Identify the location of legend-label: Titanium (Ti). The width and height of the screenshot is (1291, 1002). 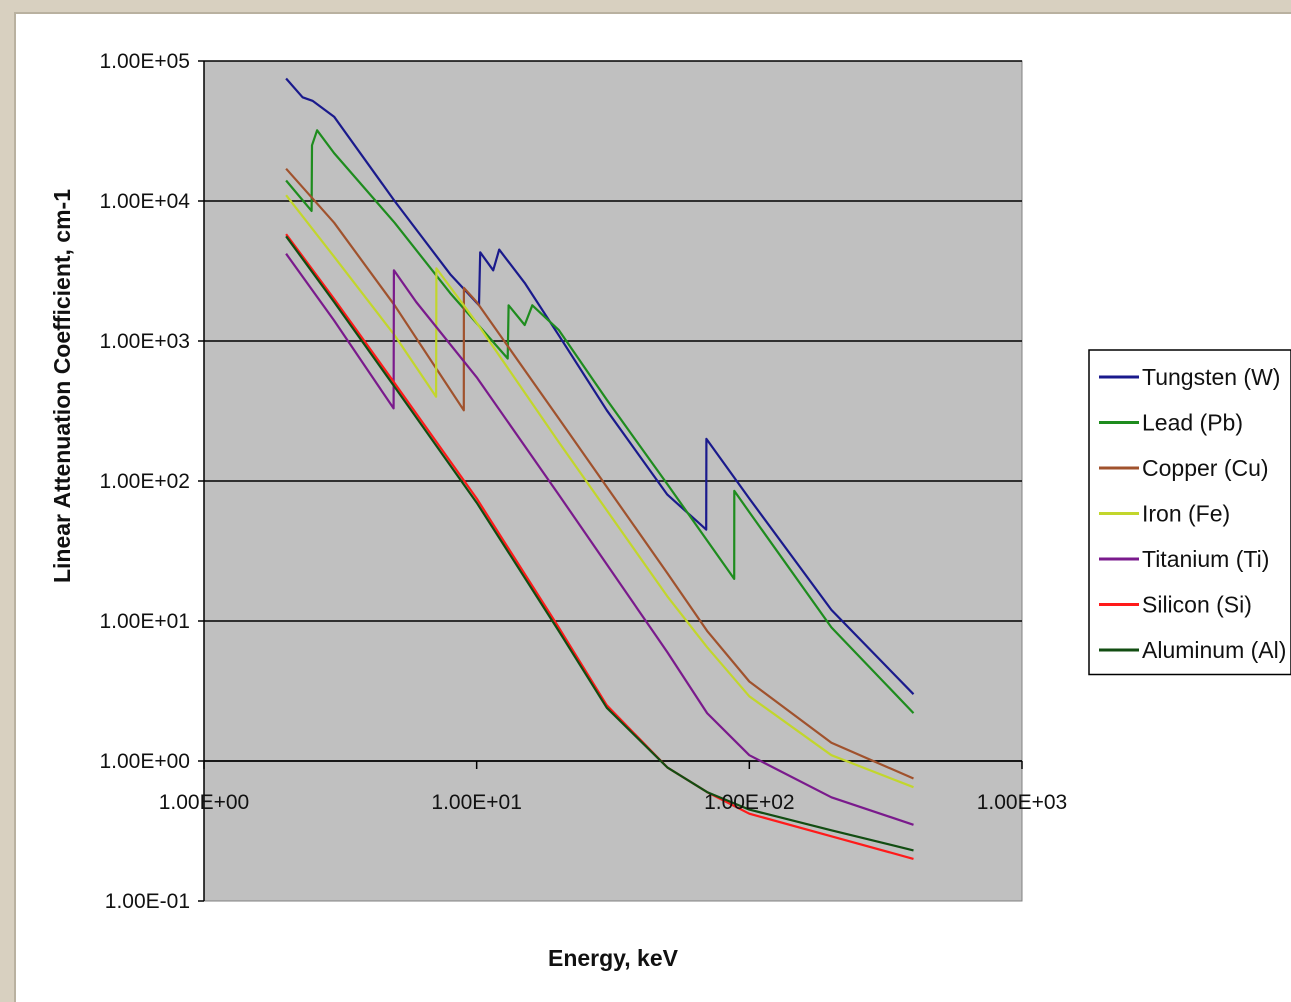
(1205, 559).